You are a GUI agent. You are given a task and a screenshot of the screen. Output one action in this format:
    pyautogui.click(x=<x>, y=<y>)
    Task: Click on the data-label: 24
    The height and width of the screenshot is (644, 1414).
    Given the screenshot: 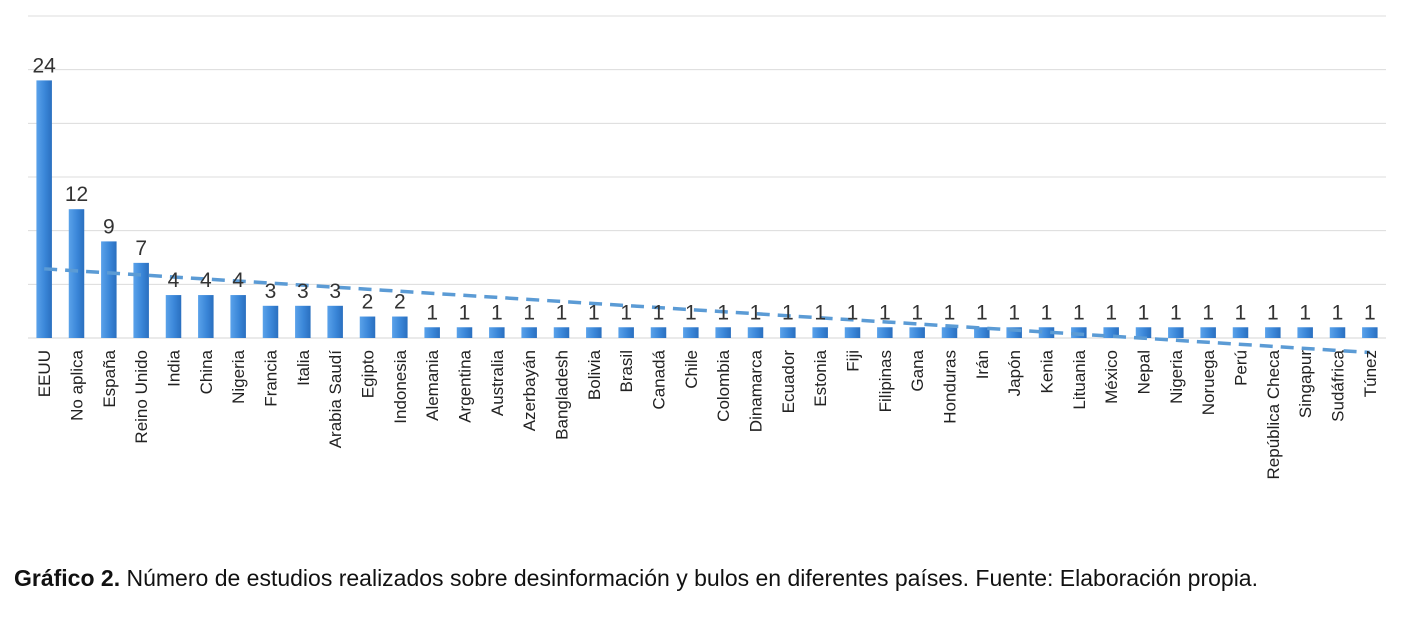 What is the action you would take?
    pyautogui.click(x=44, y=65)
    